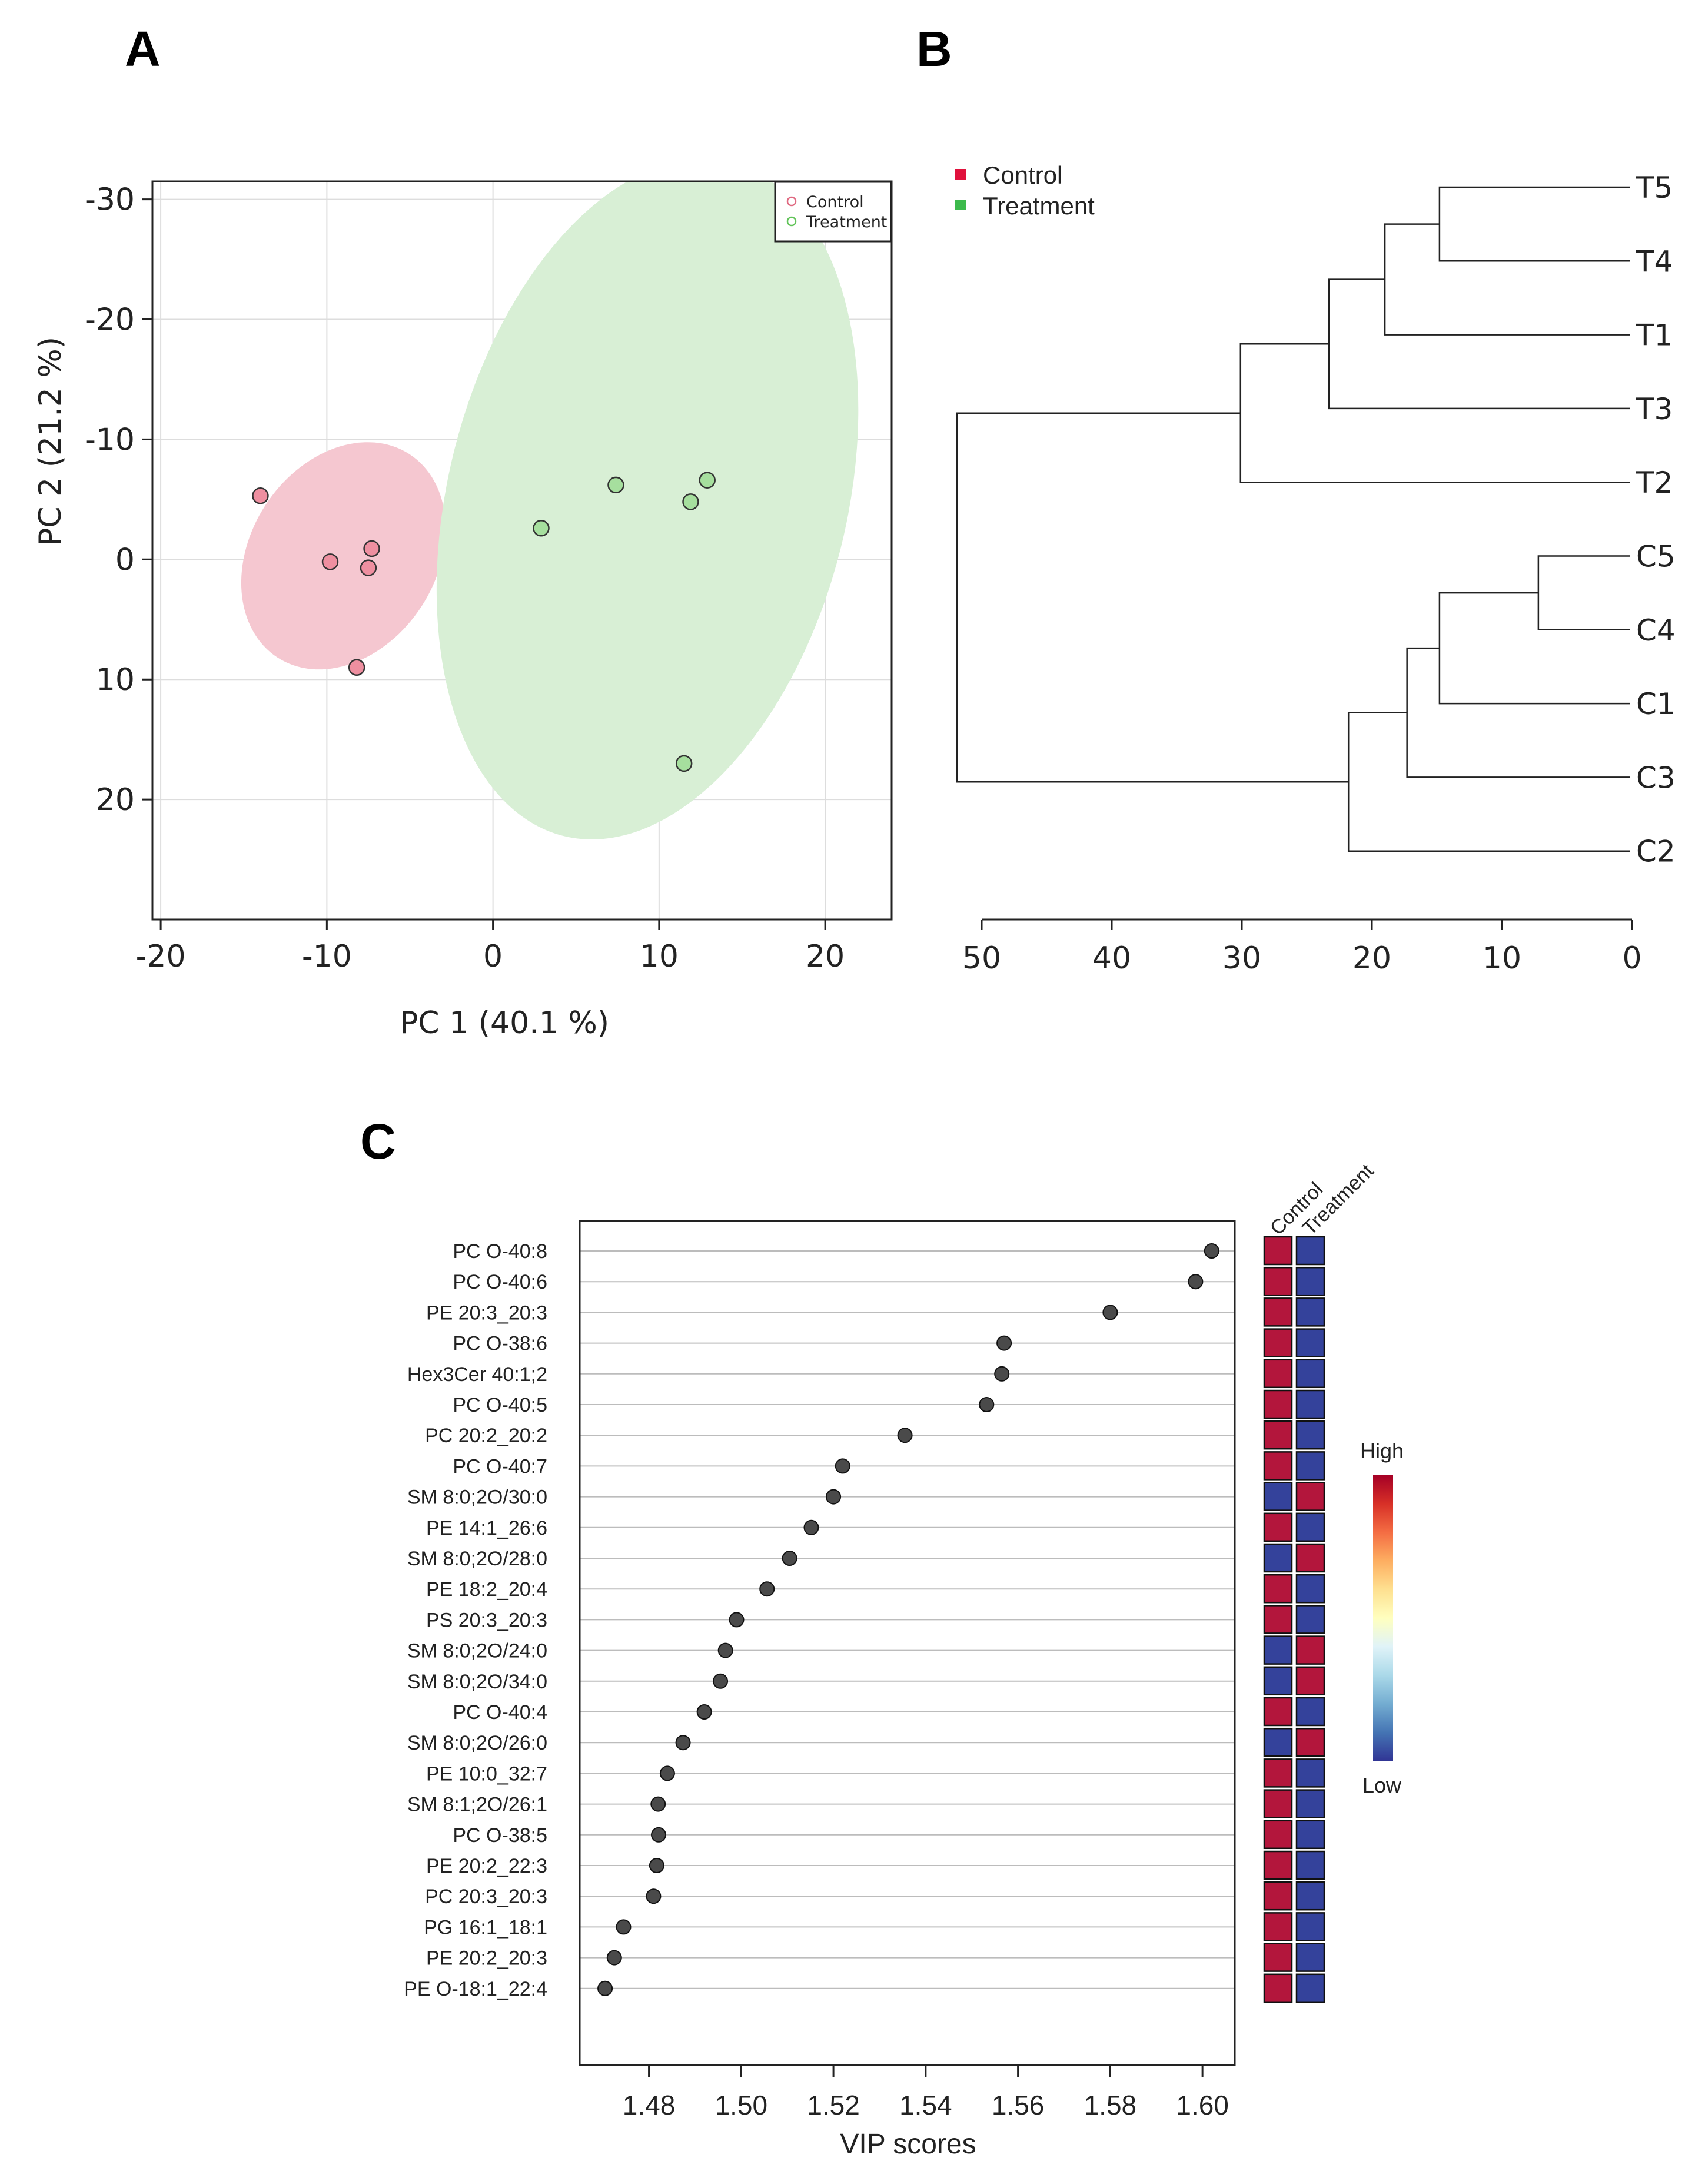 The width and height of the screenshot is (1705, 2184). Describe the element at coordinates (742, 2105) in the screenshot. I see `vip-tick-label: 1.50` at that location.